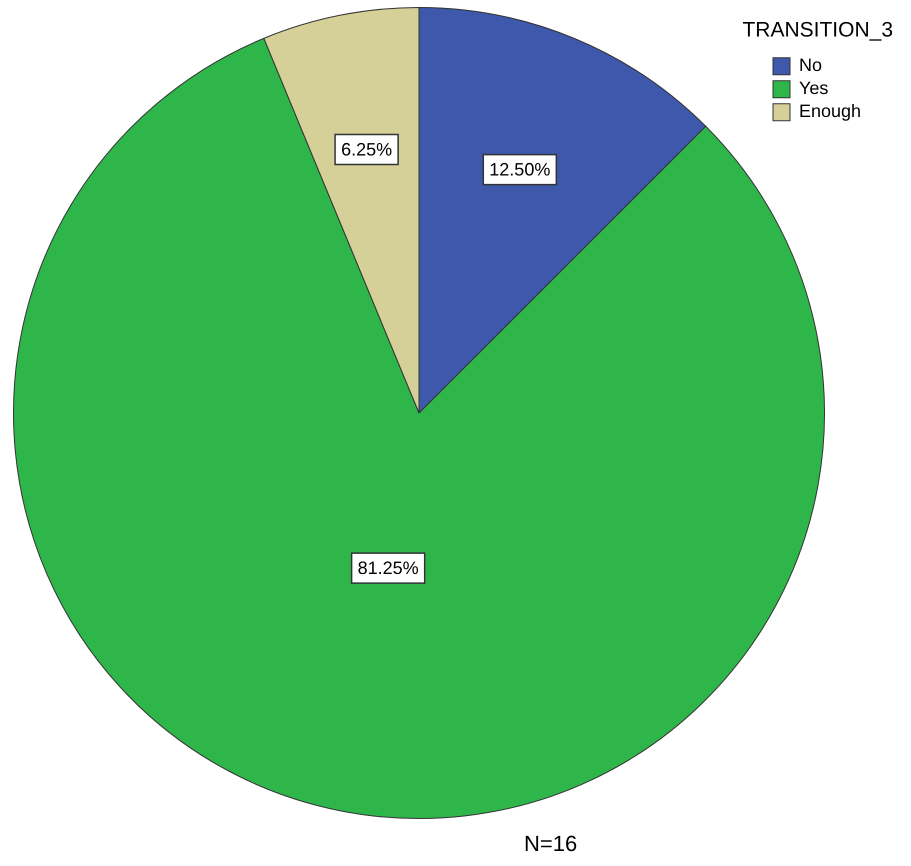  Describe the element at coordinates (551, 844) in the screenshot. I see `text: N=16` at that location.